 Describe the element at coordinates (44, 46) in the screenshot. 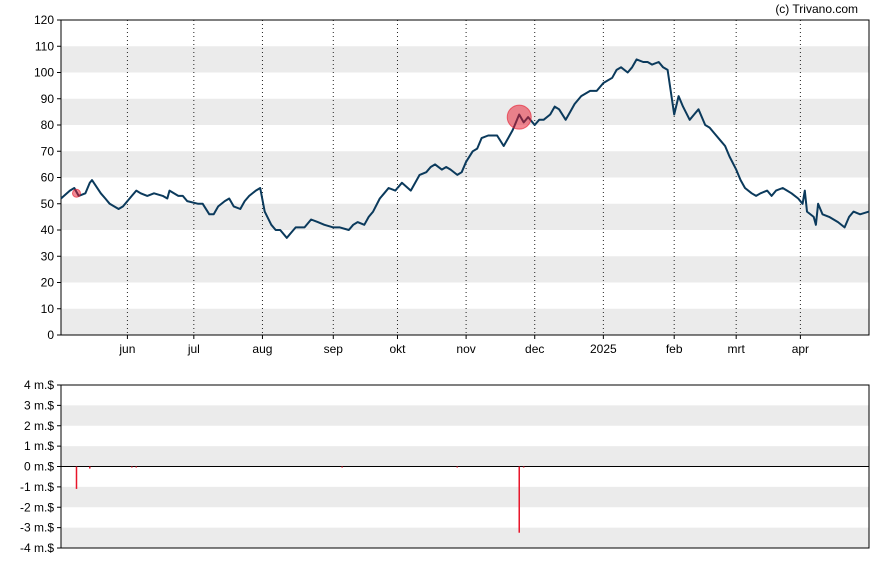

I see `y-tick-label: 110` at that location.